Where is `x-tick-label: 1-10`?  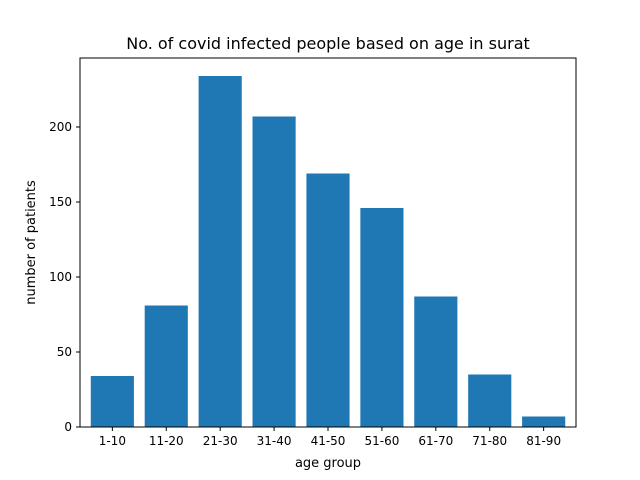 x-tick-label: 1-10 is located at coordinates (112, 441).